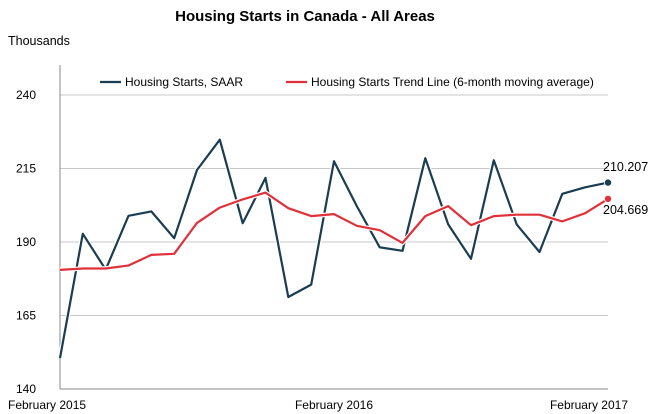 This screenshot has width=650, height=414. Describe the element at coordinates (334, 405) in the screenshot. I see `x-tick-1: February 2016` at that location.